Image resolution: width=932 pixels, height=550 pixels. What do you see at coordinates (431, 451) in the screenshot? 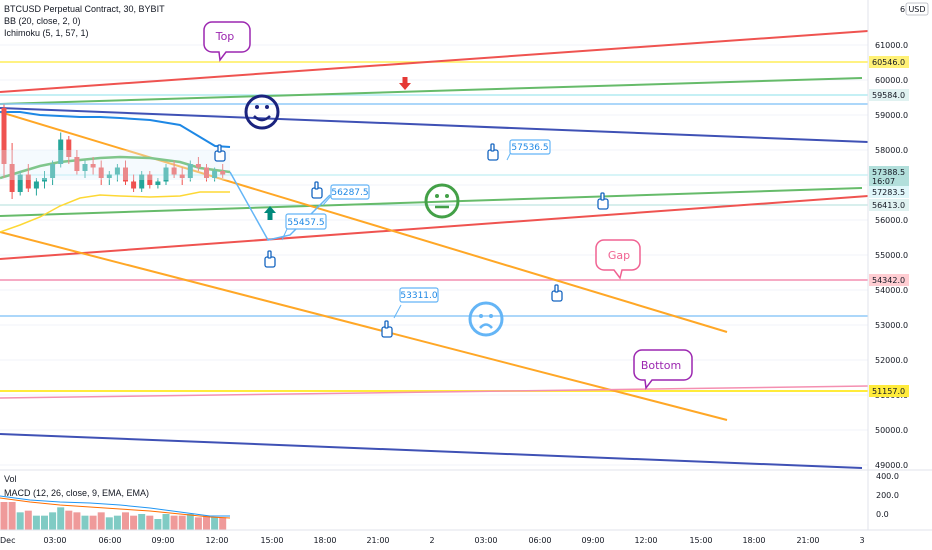
I see `navy-trend-lower` at bounding box center [431, 451].